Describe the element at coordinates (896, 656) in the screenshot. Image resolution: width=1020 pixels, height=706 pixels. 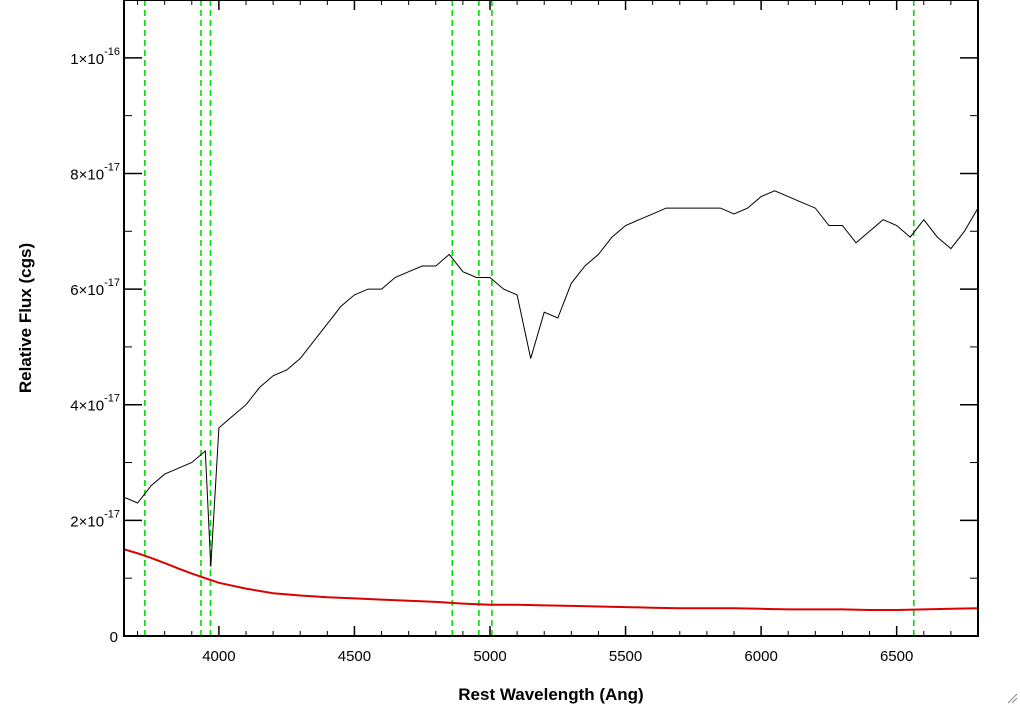
I see `x-tick-label: 6500` at that location.